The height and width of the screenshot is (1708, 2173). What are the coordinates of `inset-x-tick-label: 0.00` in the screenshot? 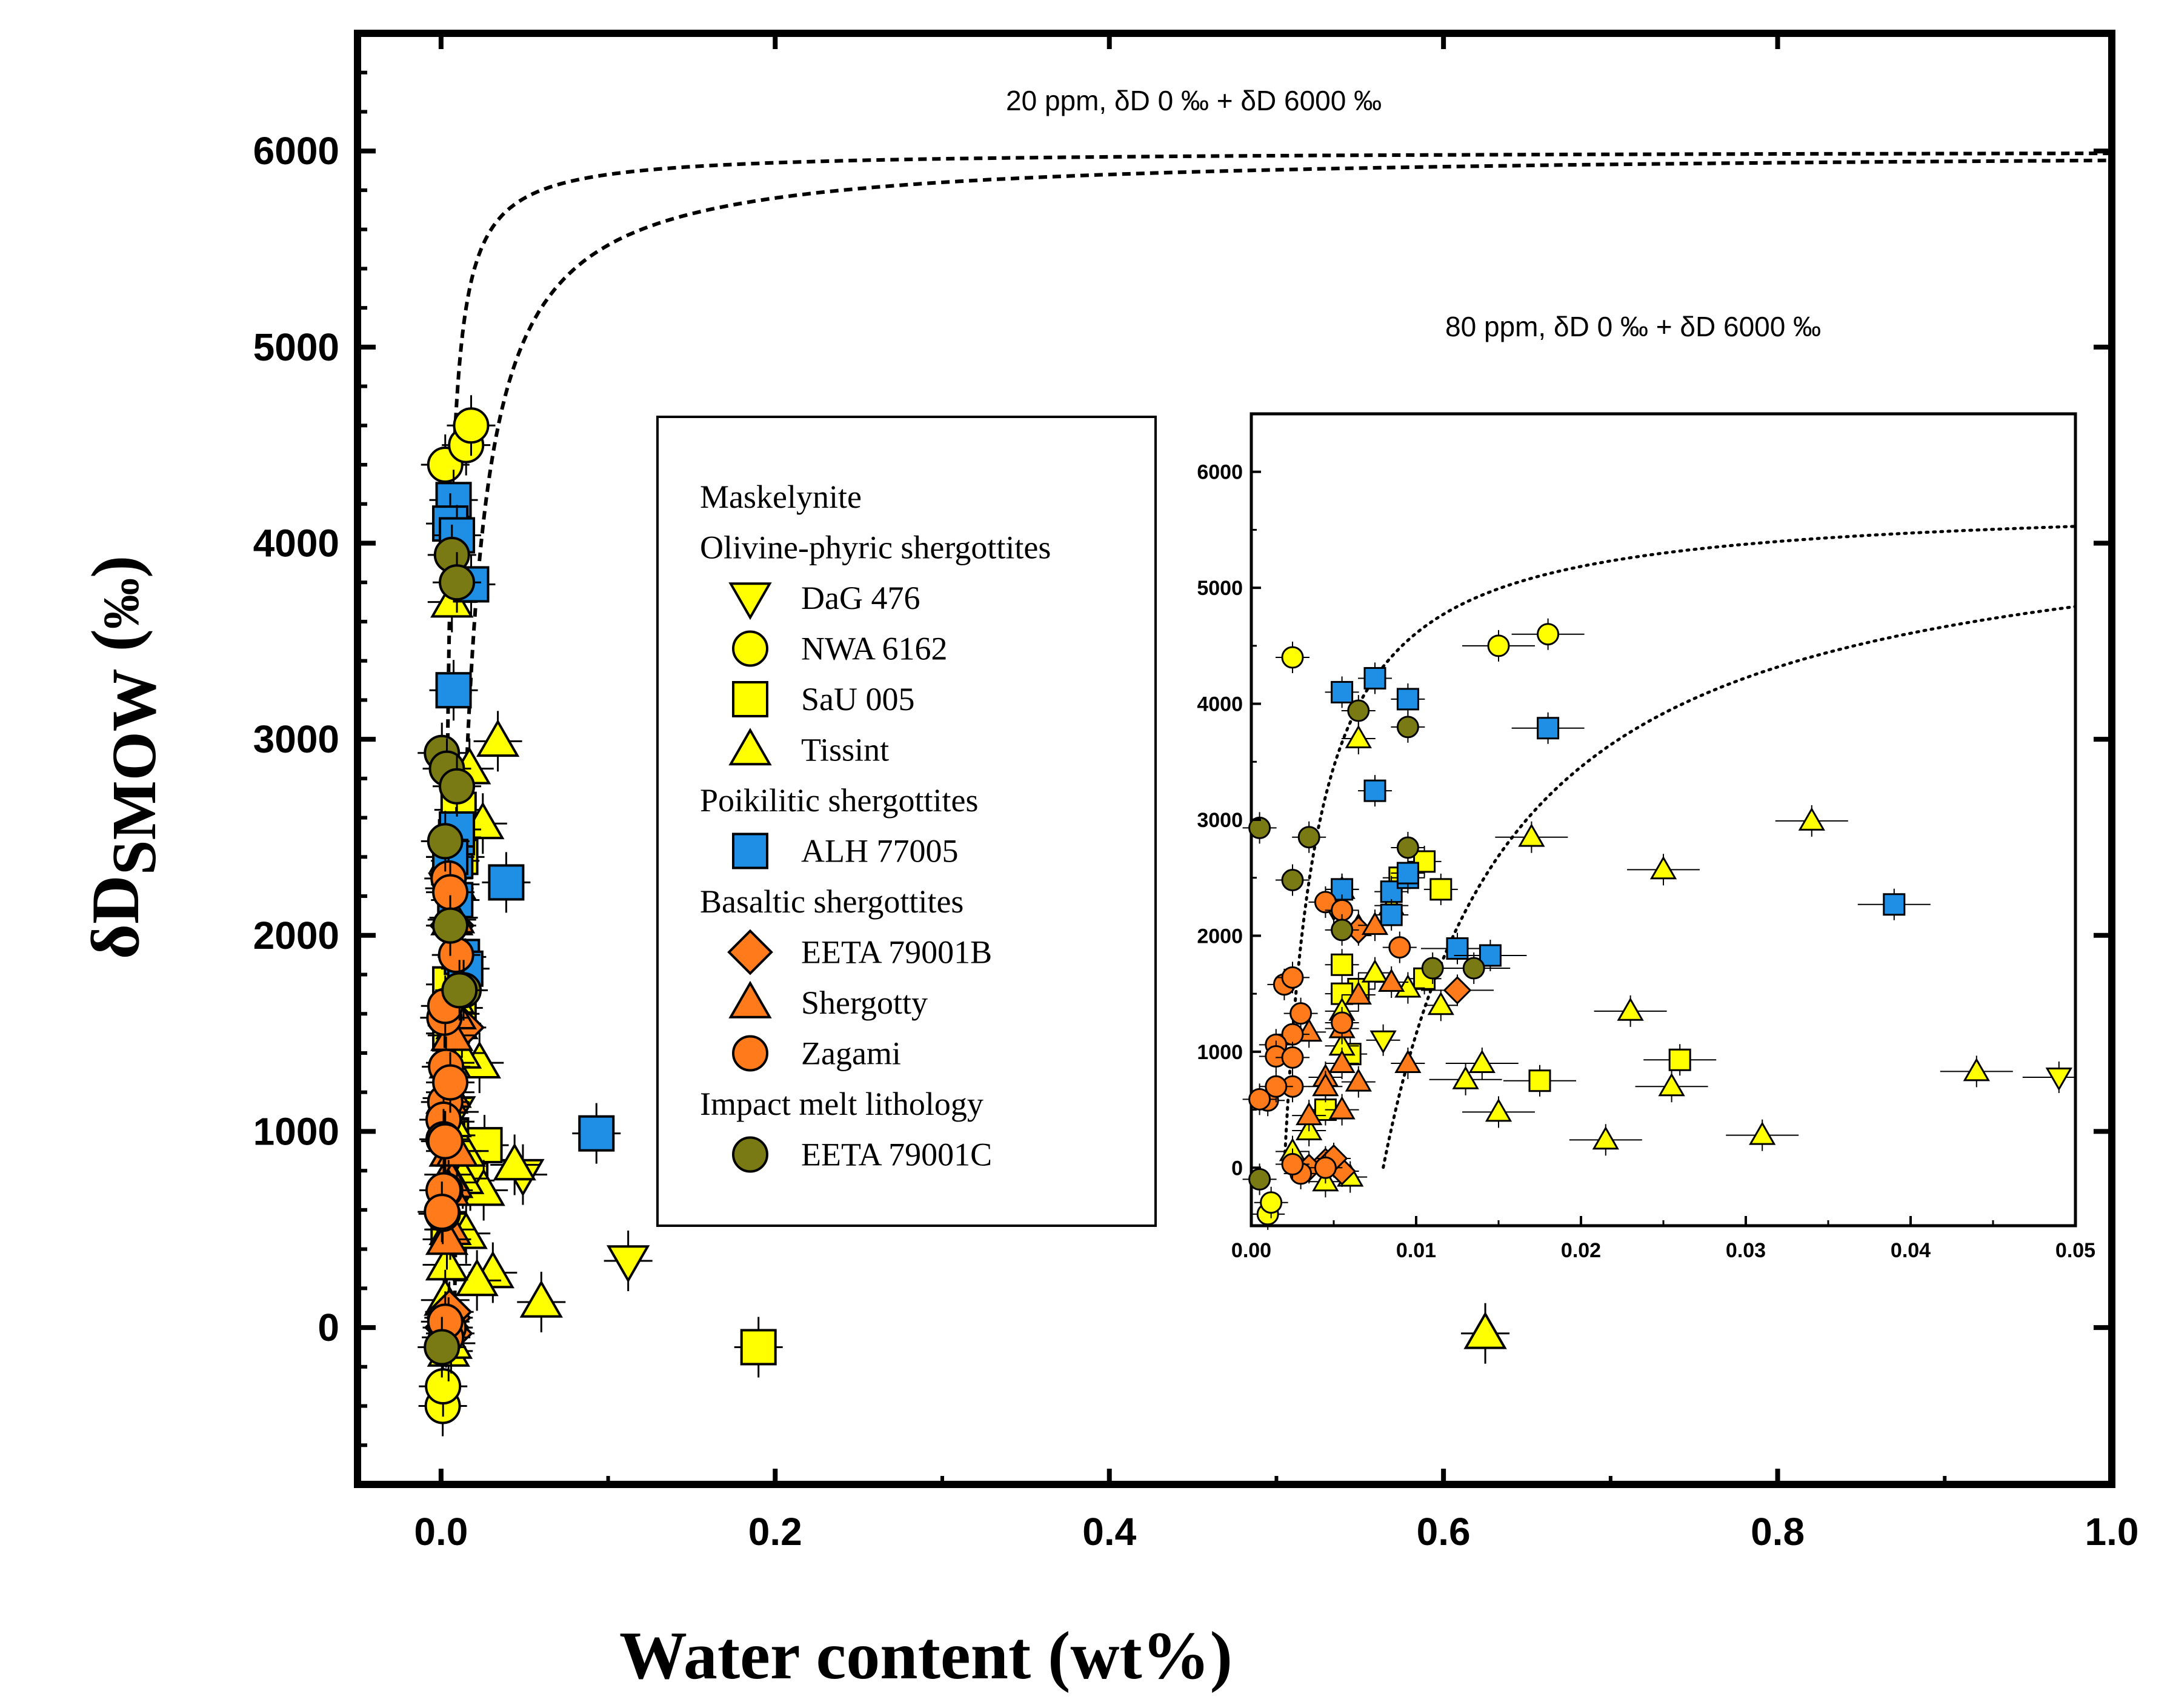 It's located at (1251, 1250).